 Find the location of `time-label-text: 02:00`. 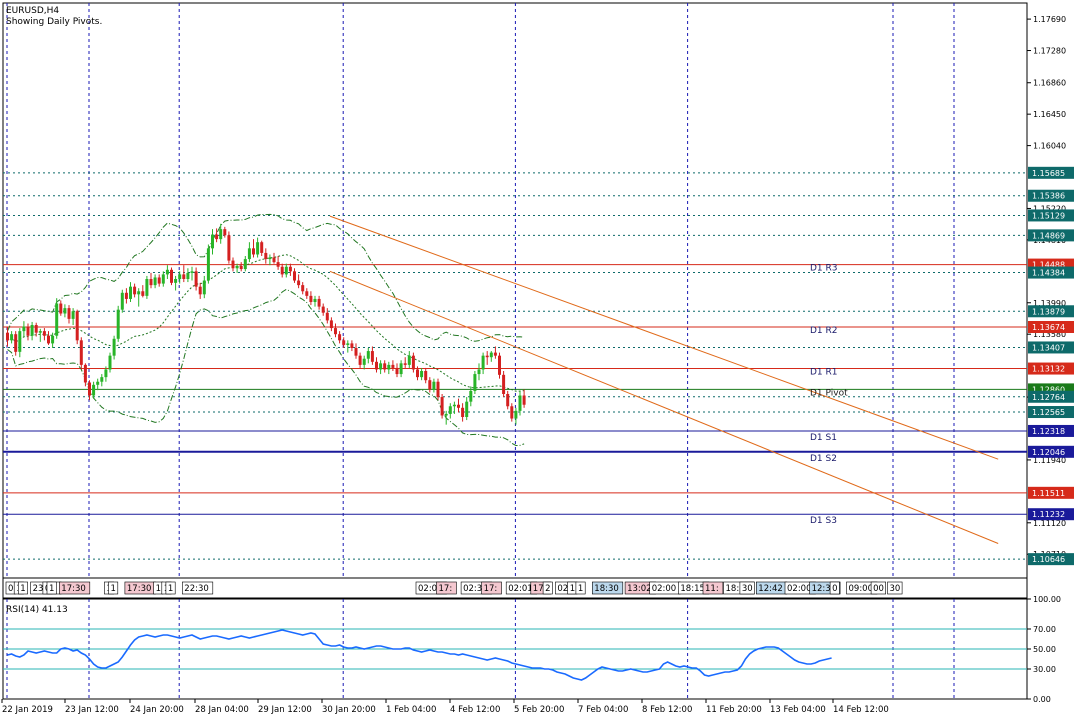

time-label-text: 02:00 is located at coordinates (664, 589).